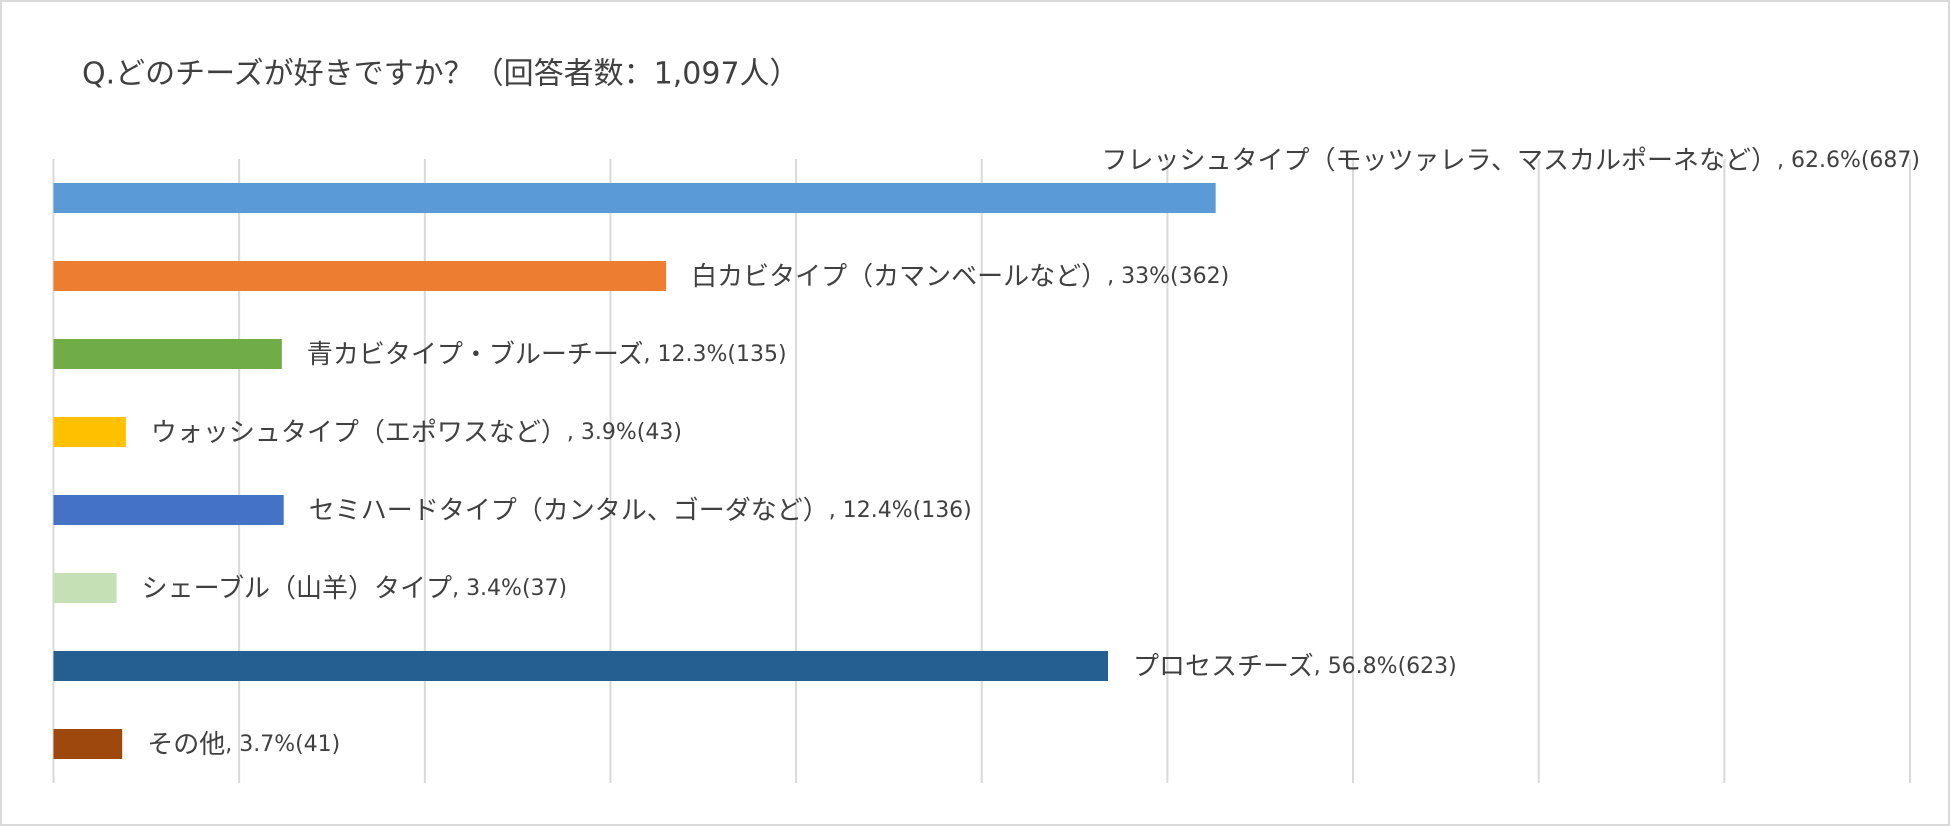  What do you see at coordinates (297, 589) in the screenshot?
I see `category-label: シェーブル（山羊）タイプ` at bounding box center [297, 589].